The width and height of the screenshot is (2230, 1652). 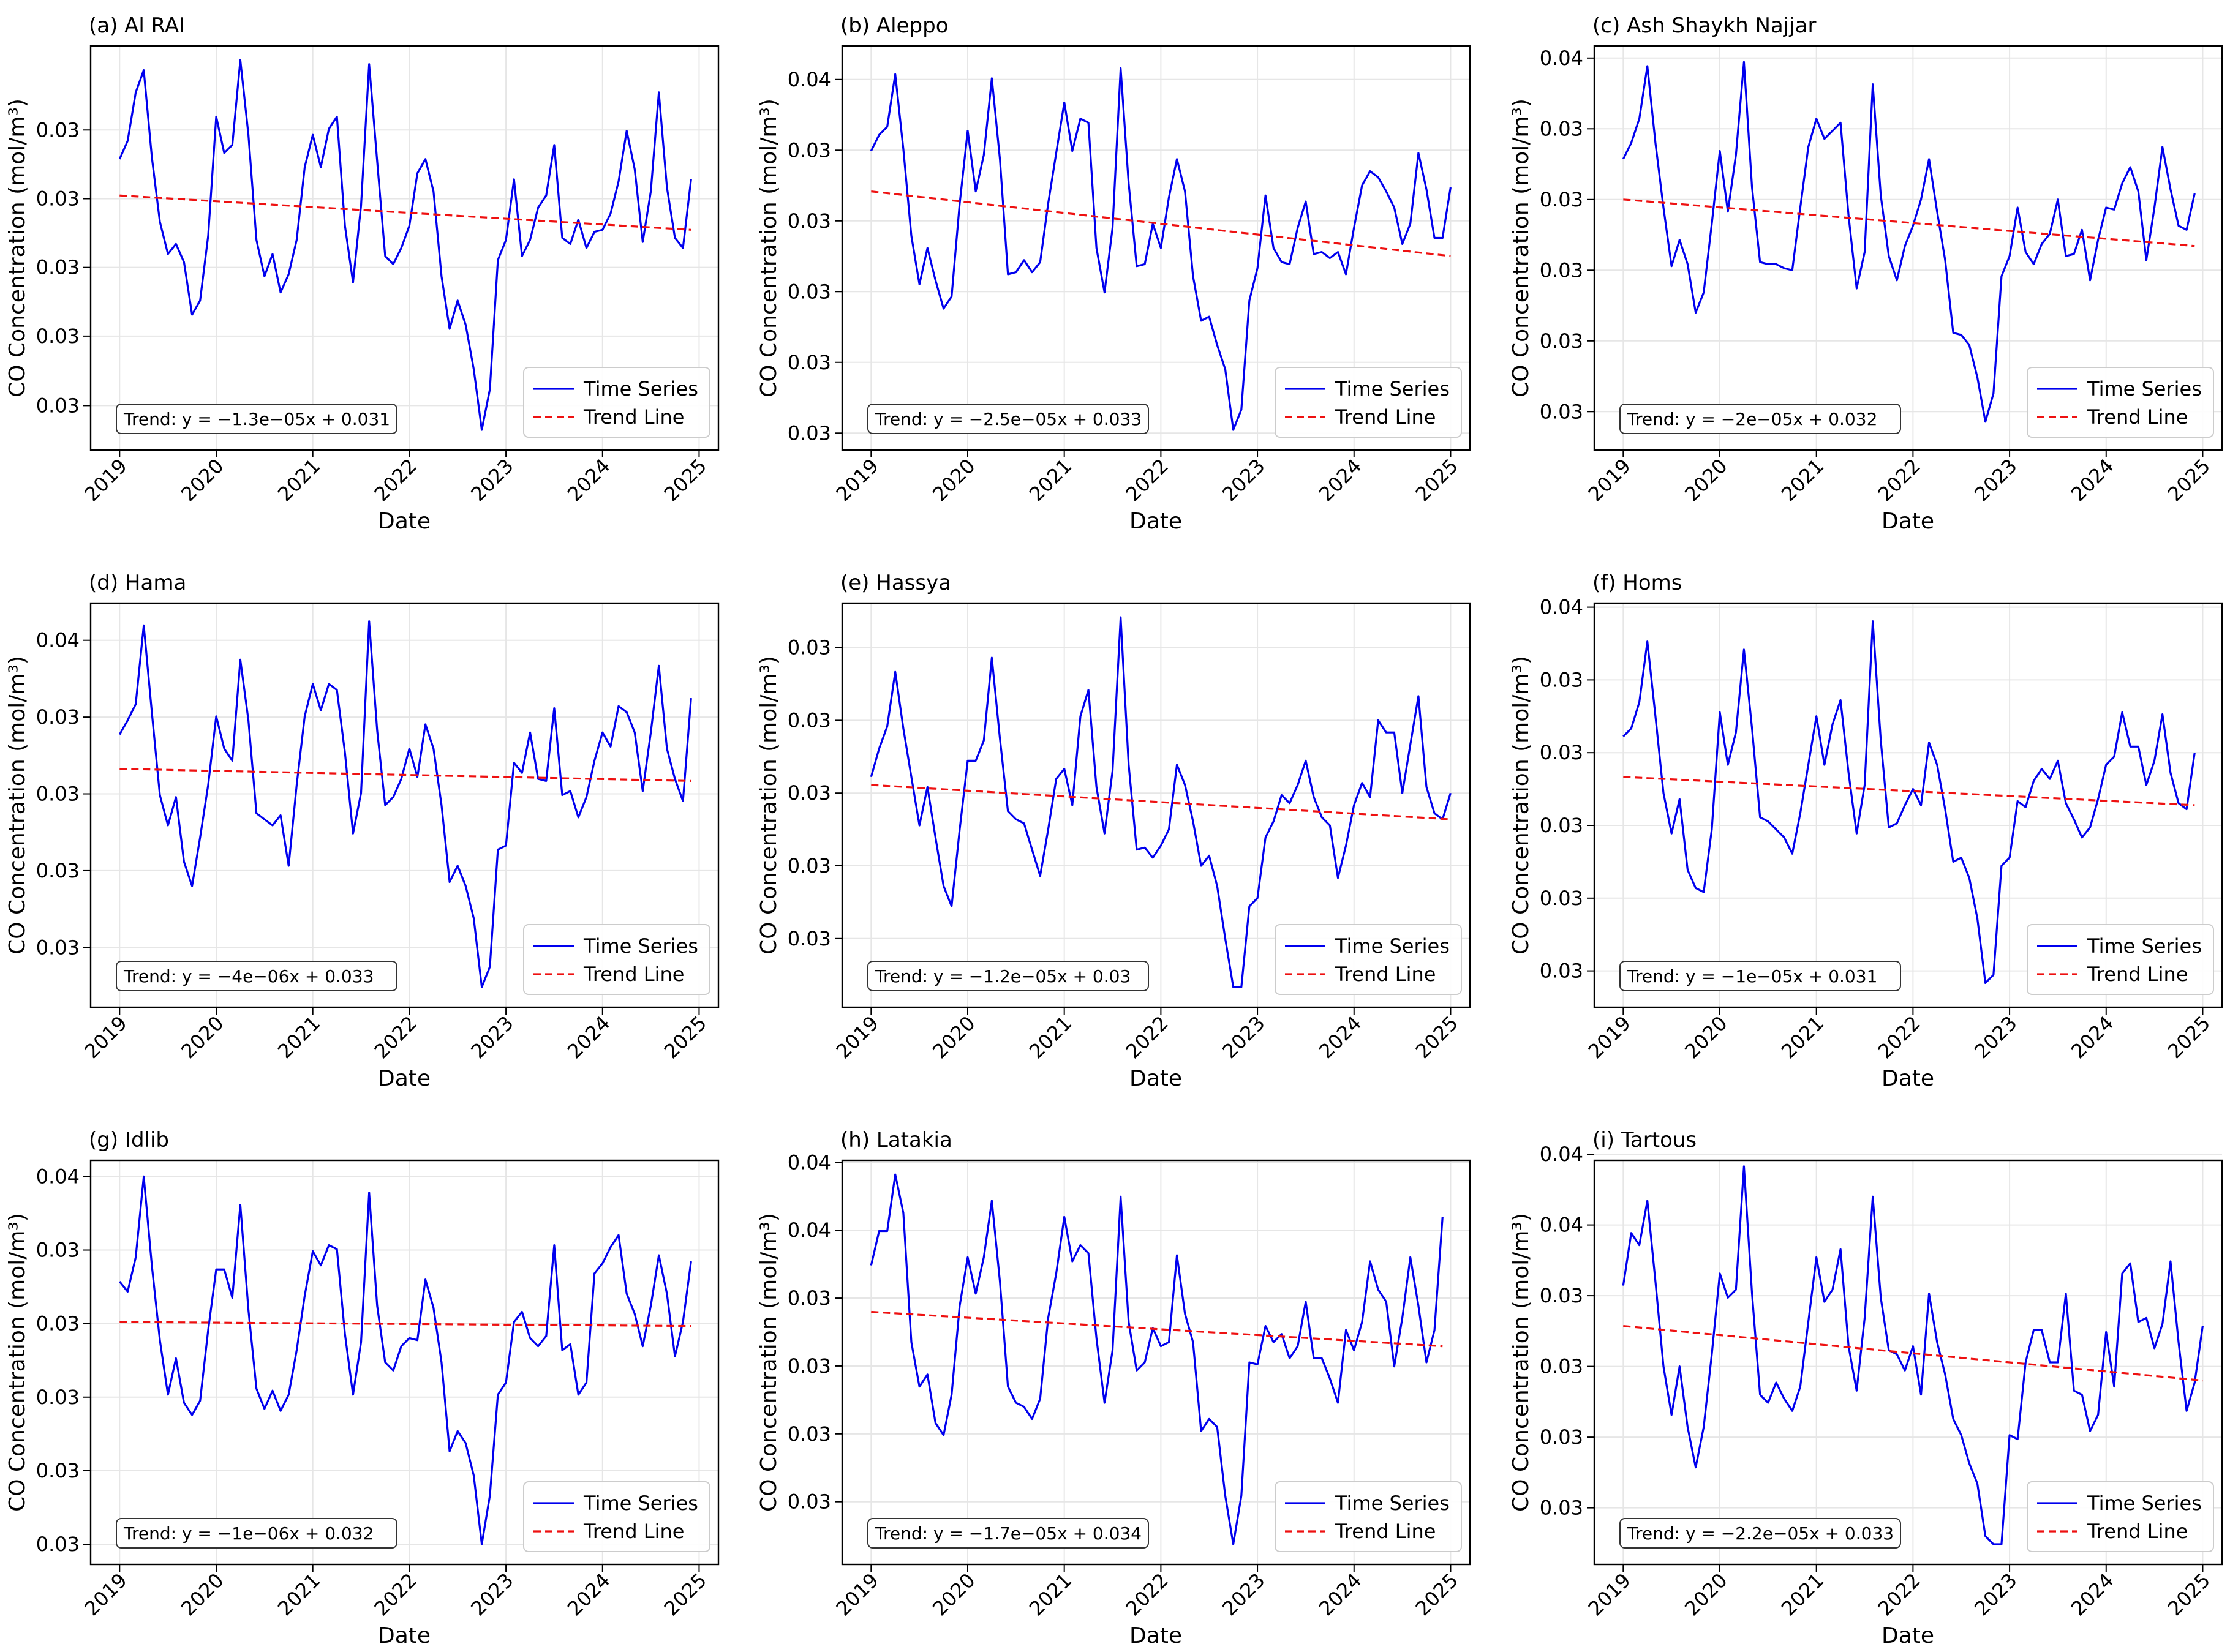 I want to click on trend-equation: Trend: y = −4e−06x + 0.033, so click(x=248, y=976).